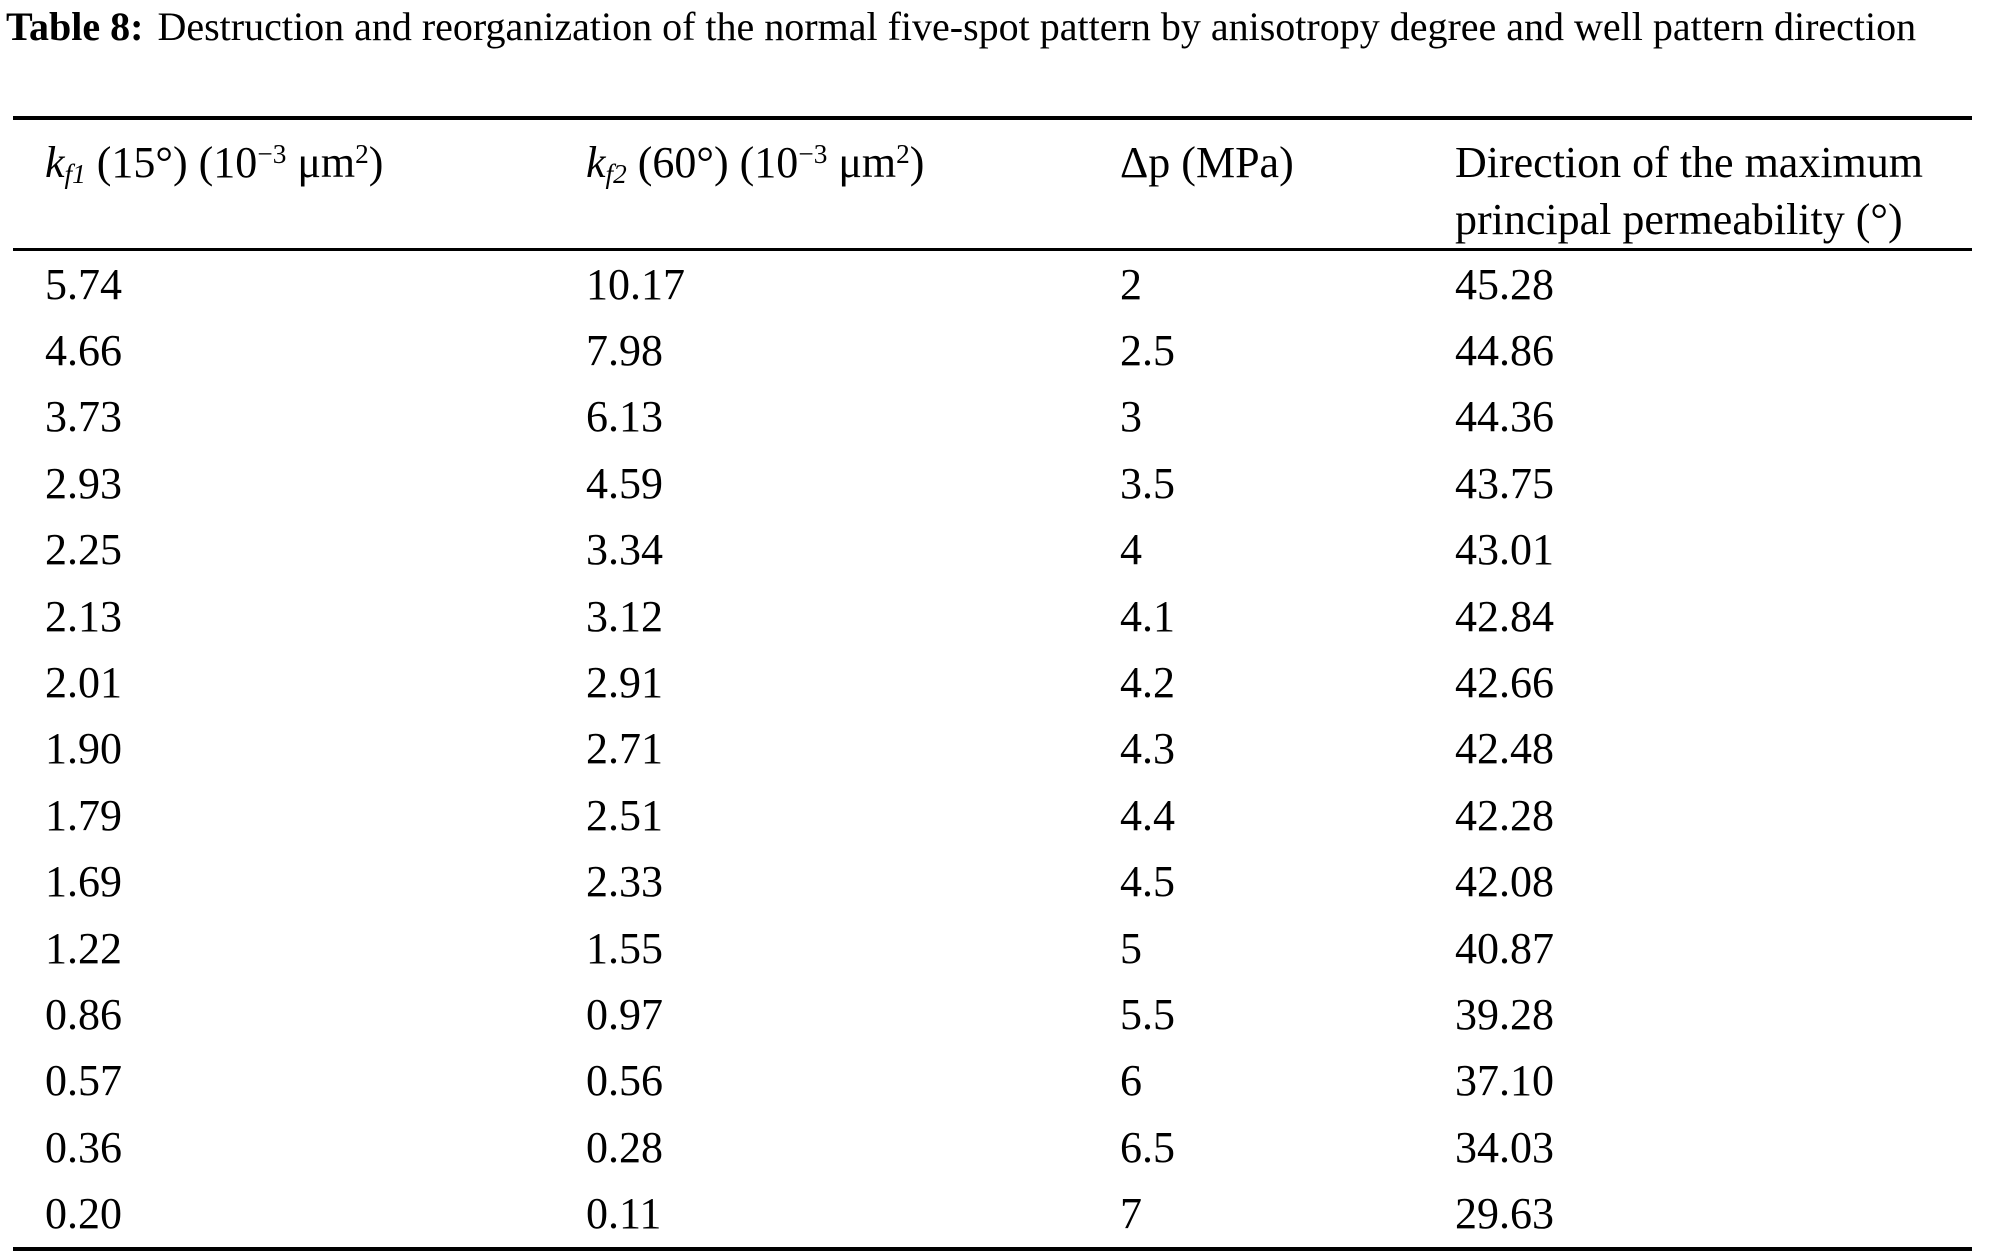 This screenshot has height=1251, width=2005. I want to click on column-header-kf2: kf2 (60°) (10−3 μm2), so click(853, 185).